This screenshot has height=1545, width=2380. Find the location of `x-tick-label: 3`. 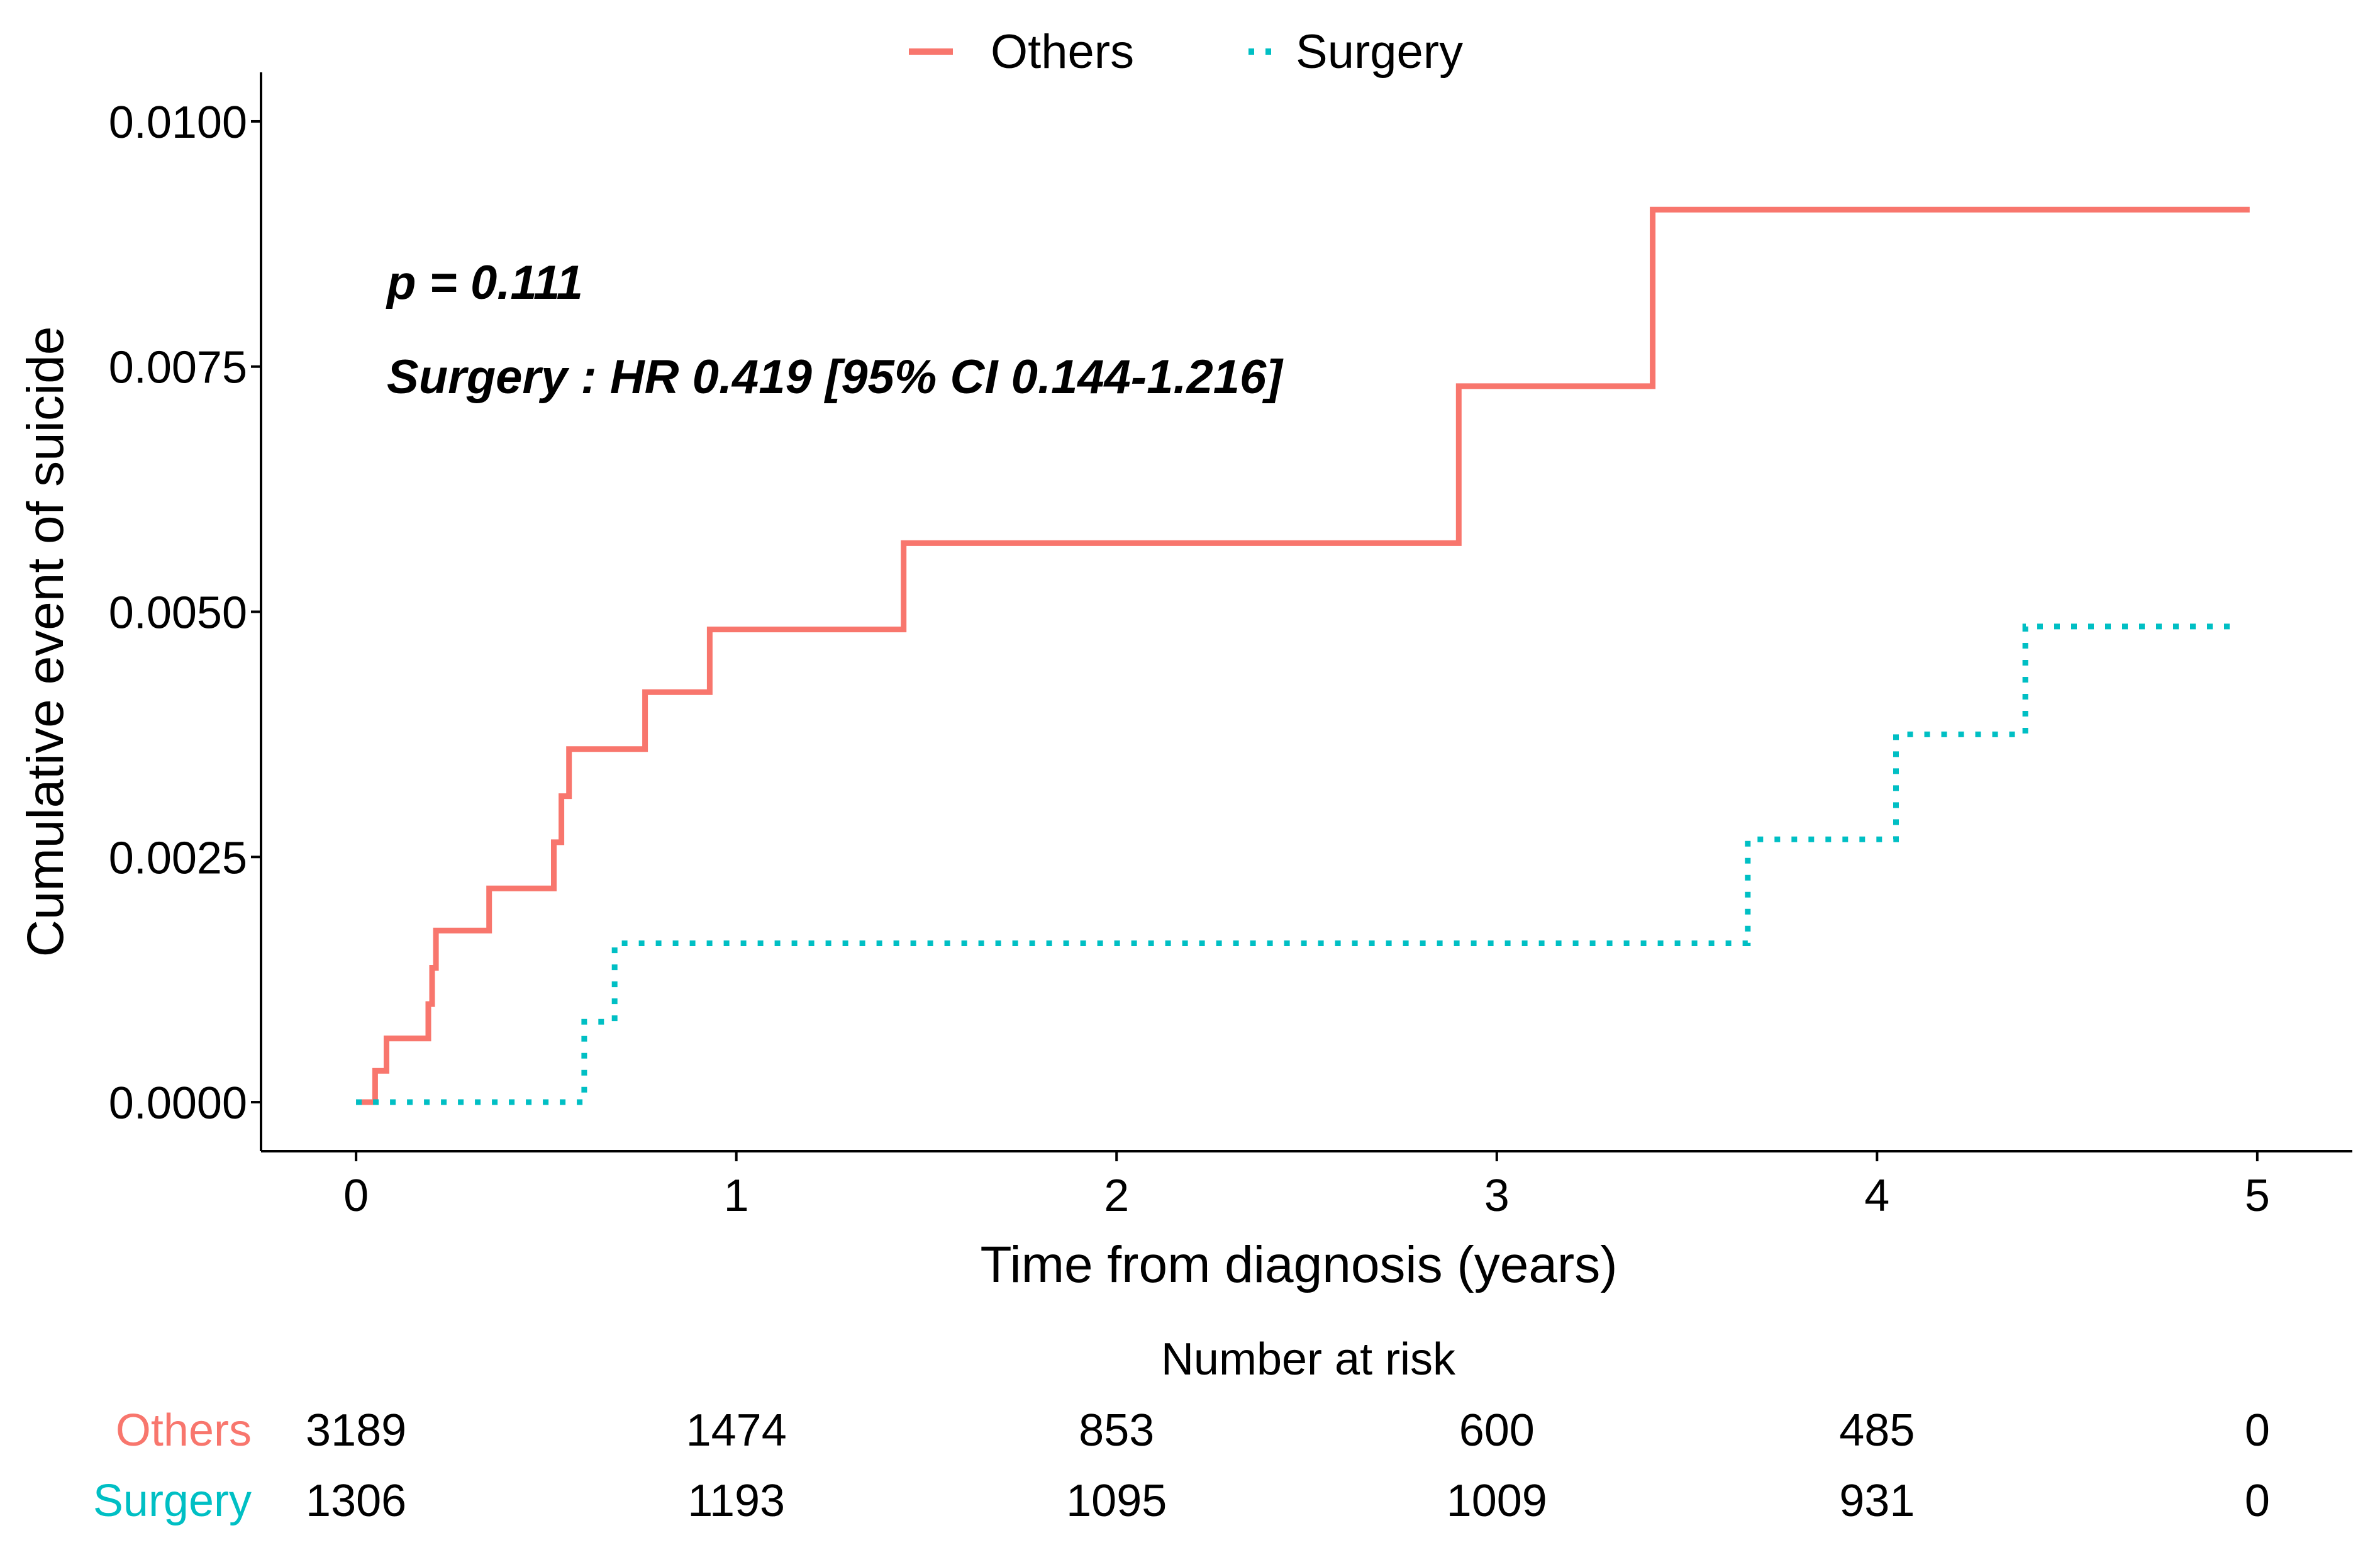

x-tick-label: 3 is located at coordinates (1497, 1196).